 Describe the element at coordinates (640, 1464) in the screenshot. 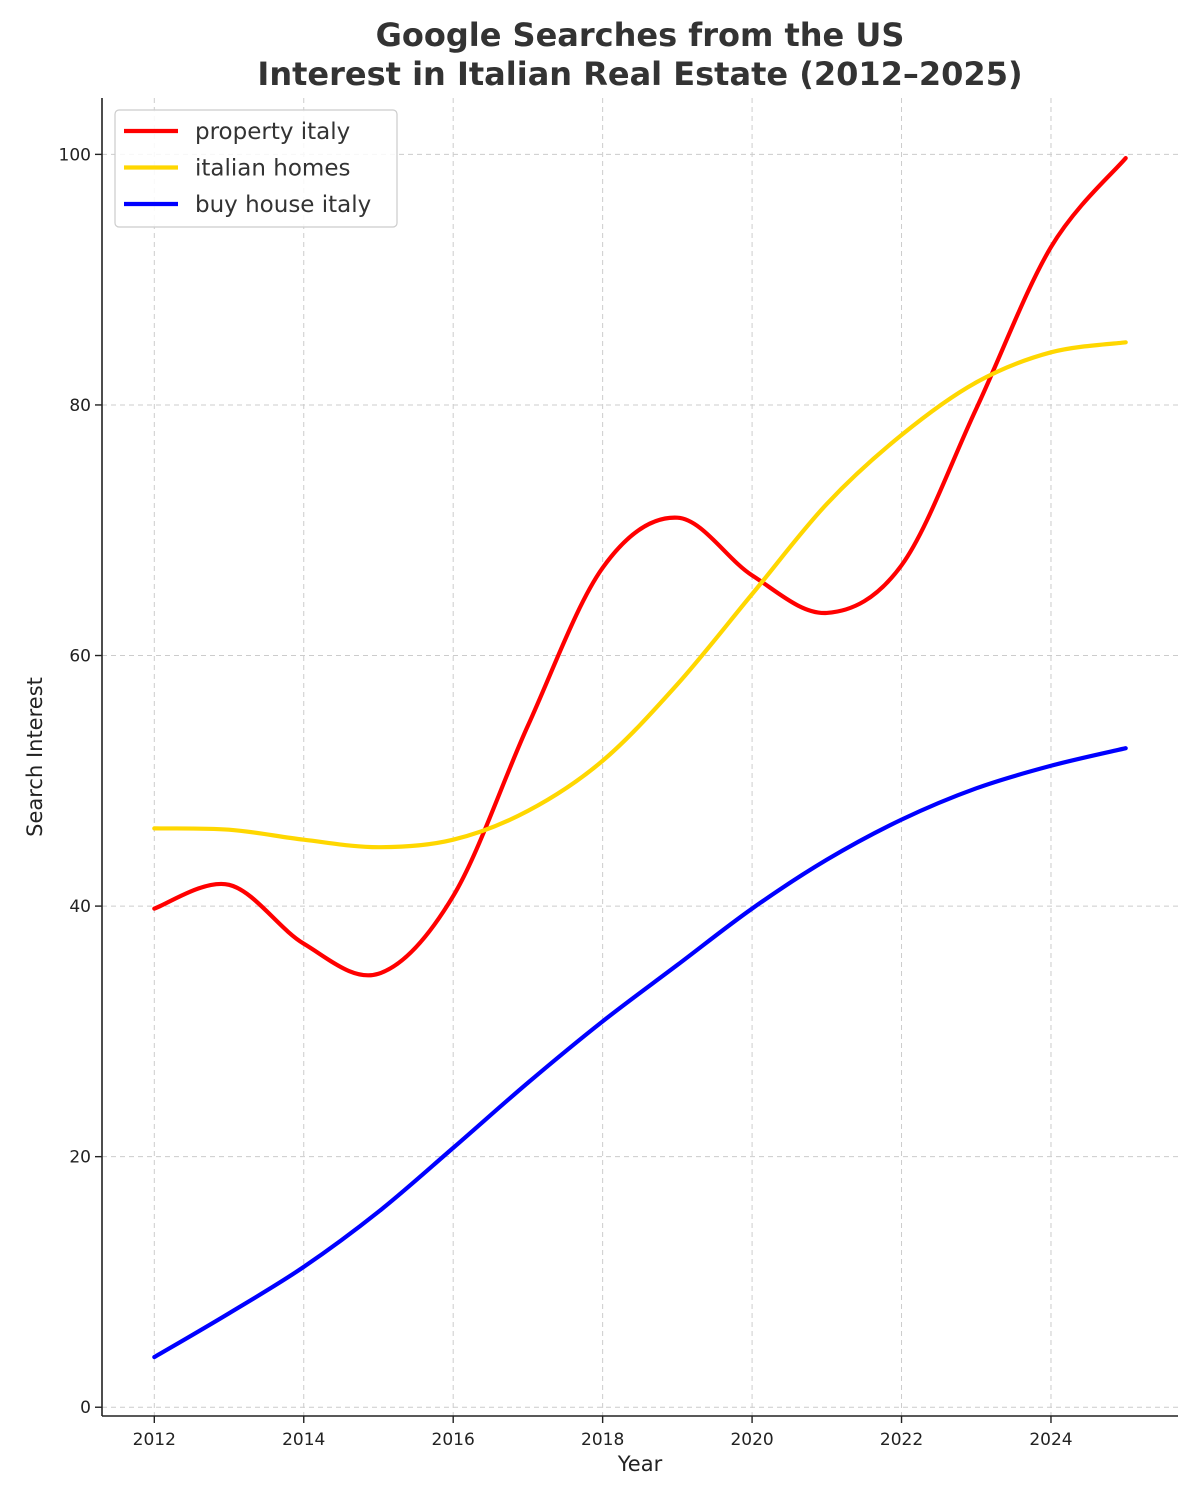

I see `x-axis-label: Year` at that location.